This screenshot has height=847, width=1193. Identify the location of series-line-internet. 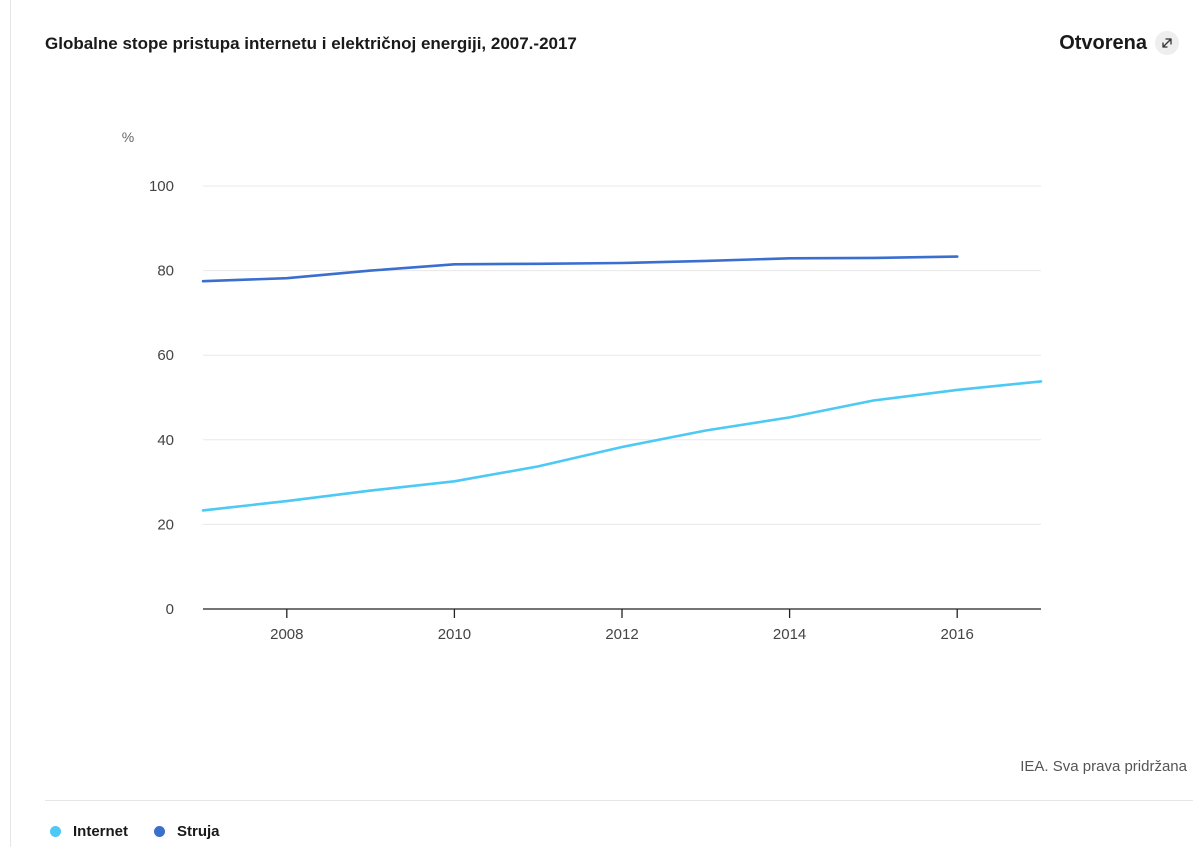
(622, 446).